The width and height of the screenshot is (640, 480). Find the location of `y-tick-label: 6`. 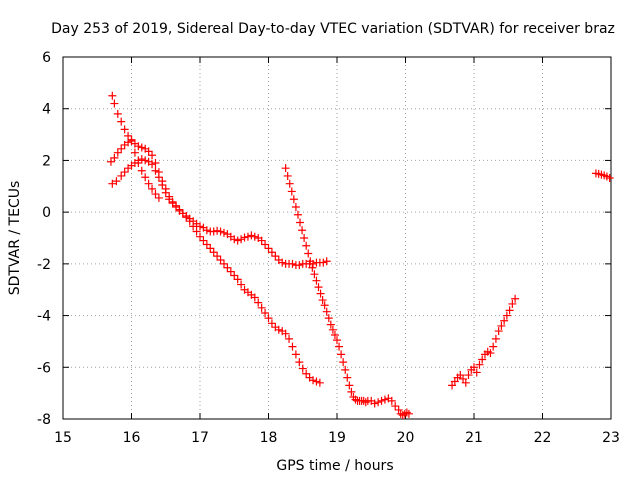

y-tick-label: 6 is located at coordinates (46, 58).